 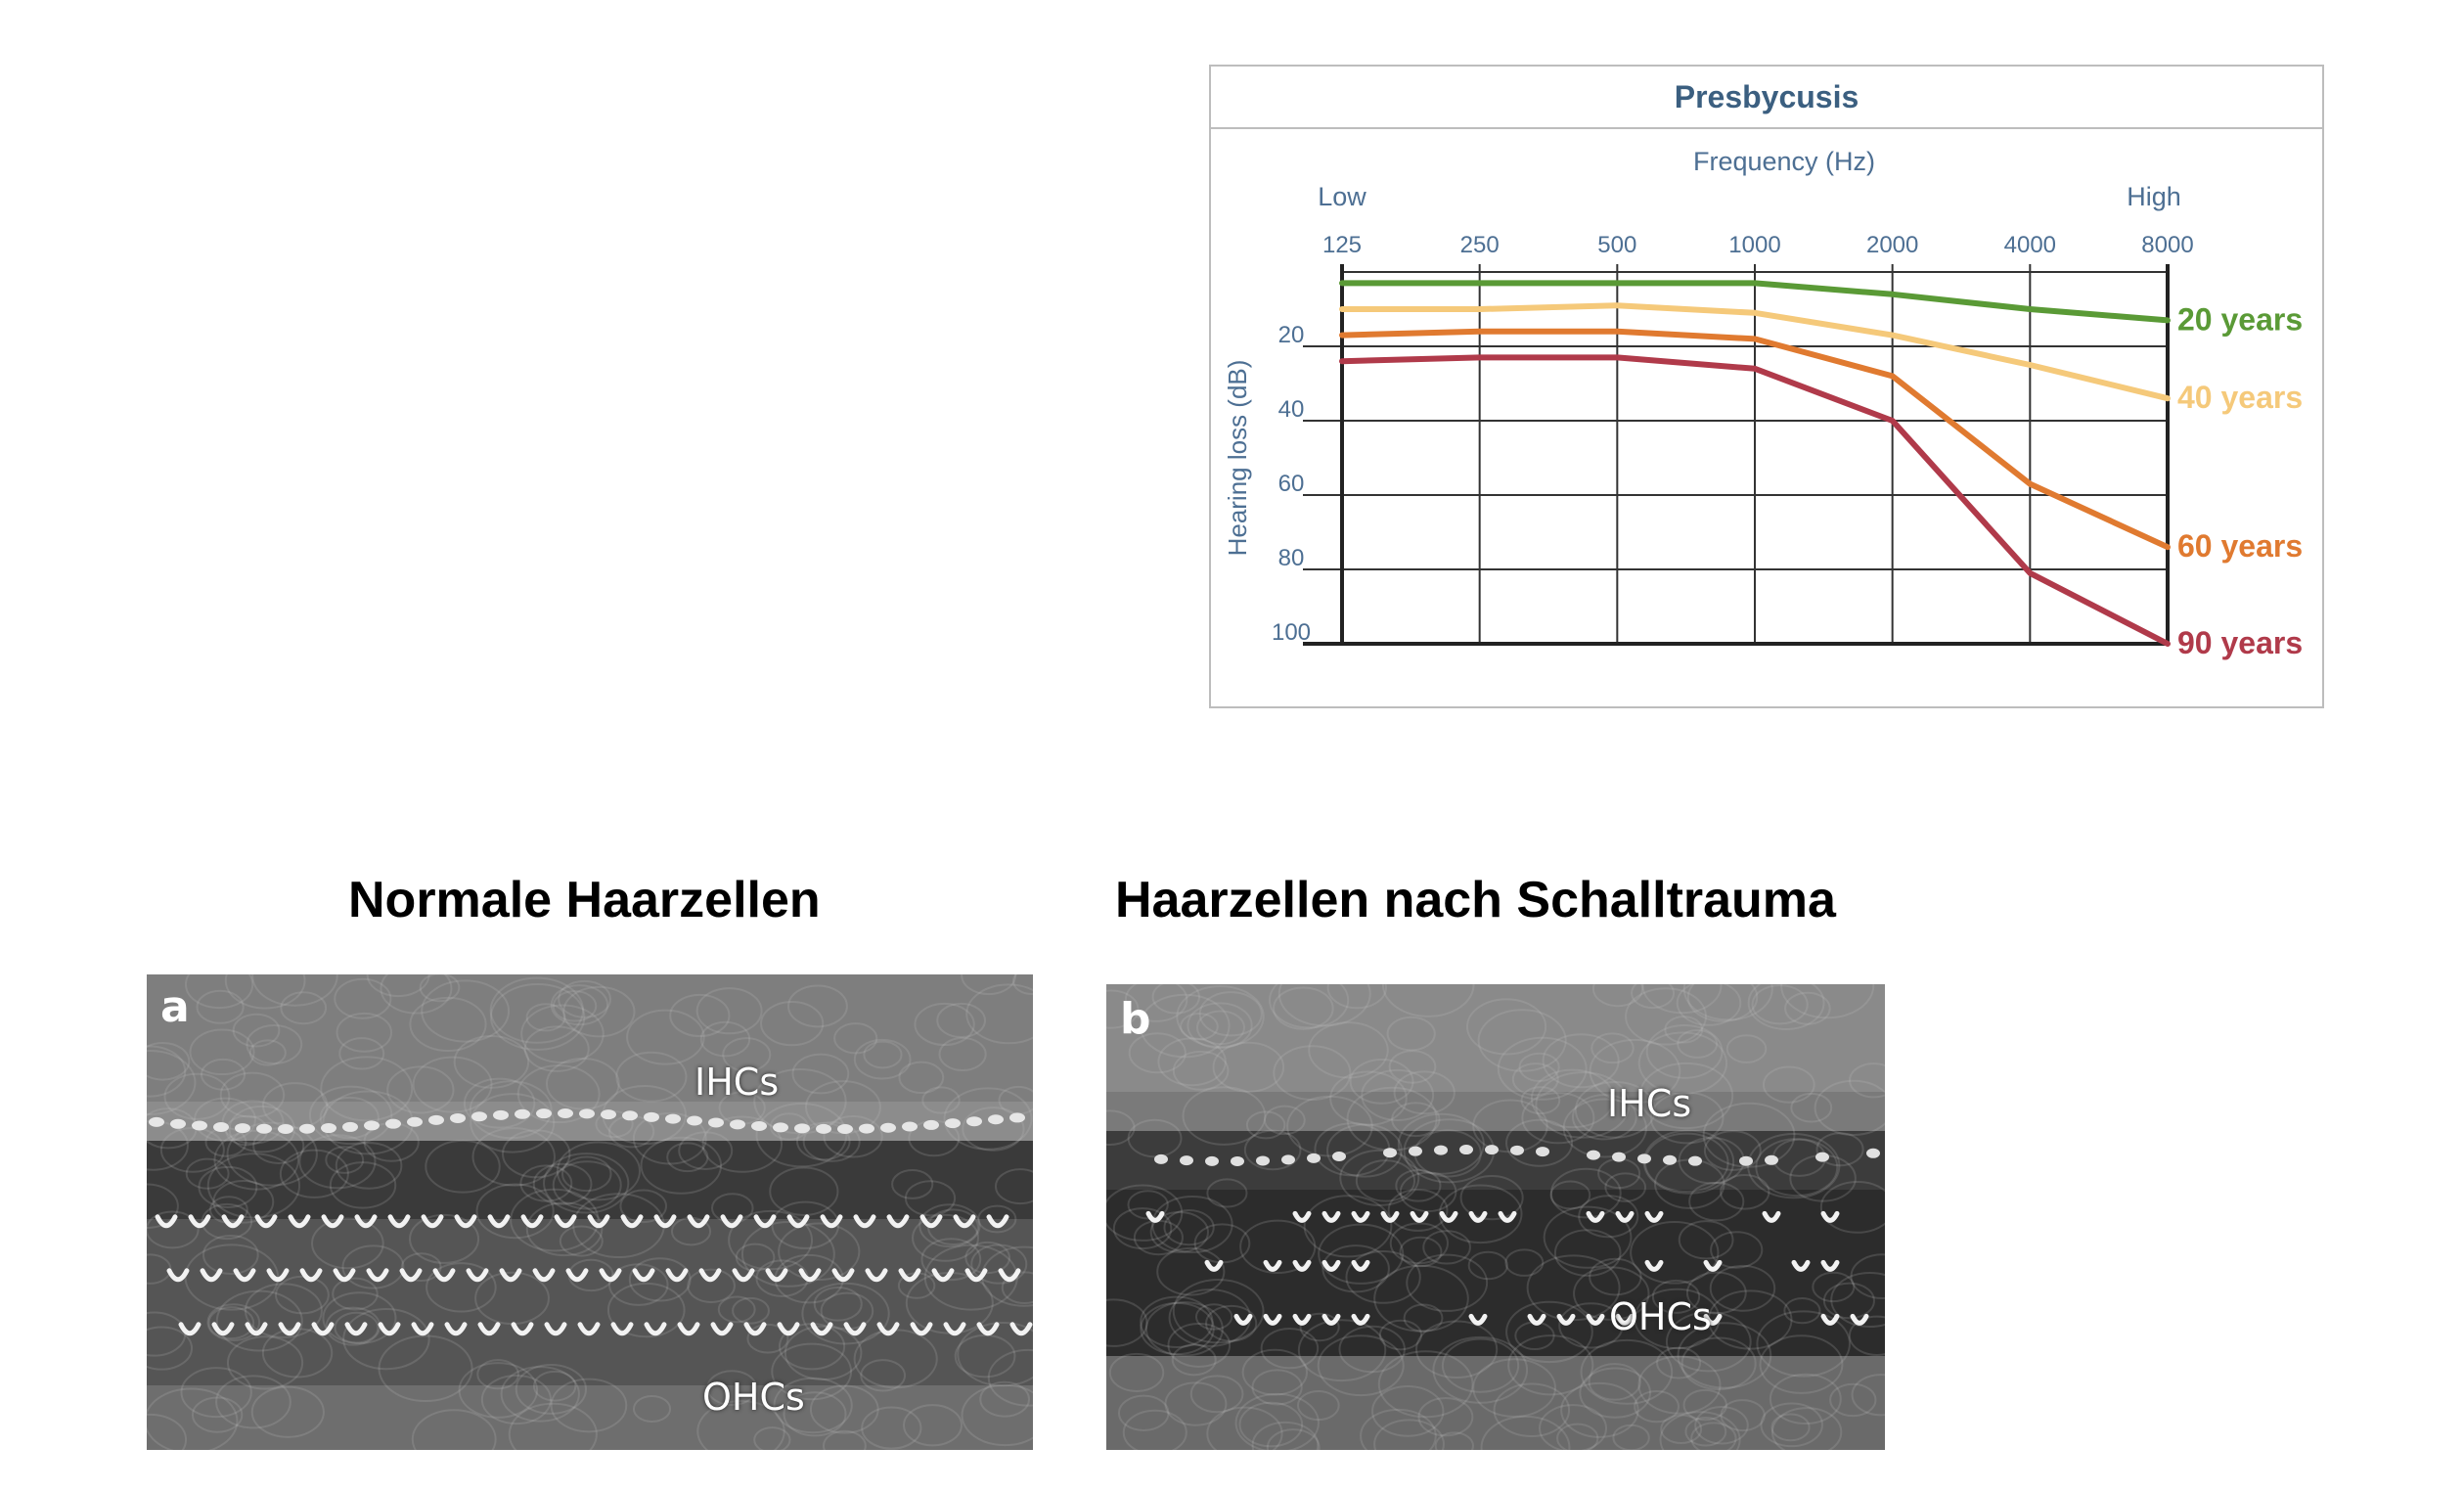 I want to click on tissue-band, so click(x=1495, y=1112).